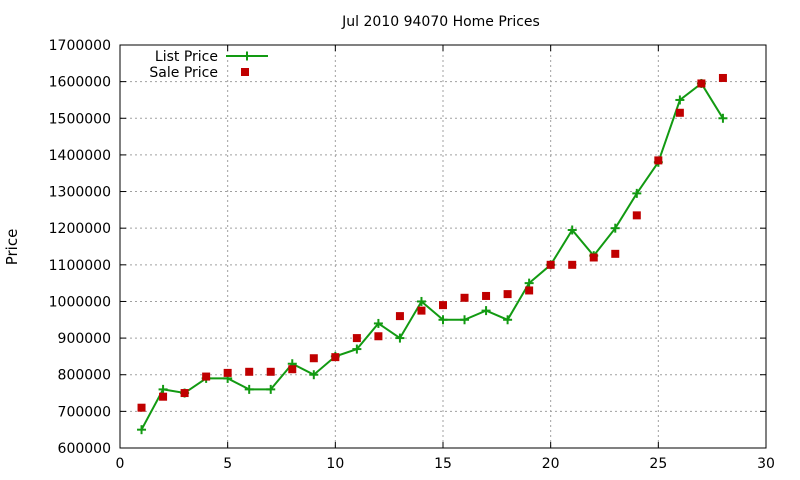 This screenshot has height=480, width=800. What do you see at coordinates (335, 464) in the screenshot?
I see `x-tick-label: 10` at bounding box center [335, 464].